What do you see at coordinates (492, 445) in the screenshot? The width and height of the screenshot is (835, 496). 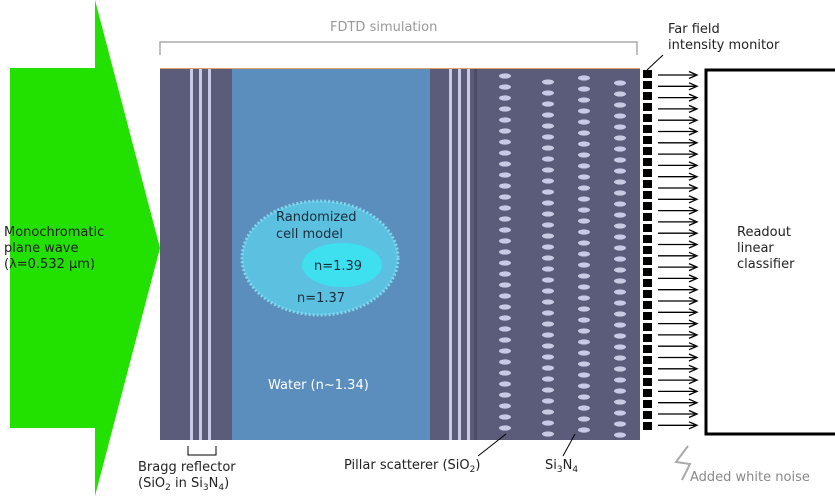 I see `pillar-leader` at bounding box center [492, 445].